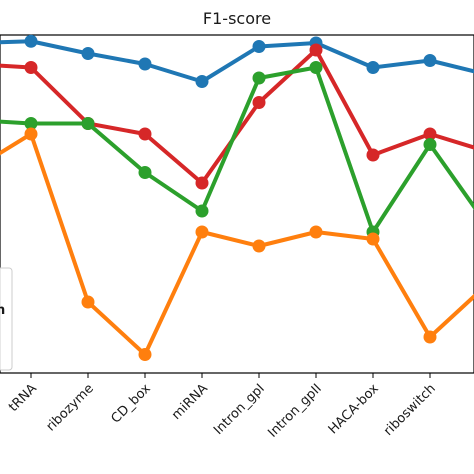 This screenshot has height=474, width=474. What do you see at coordinates (259, 246) in the screenshot?
I see `series-3-point-Intron_gpI` at bounding box center [259, 246].